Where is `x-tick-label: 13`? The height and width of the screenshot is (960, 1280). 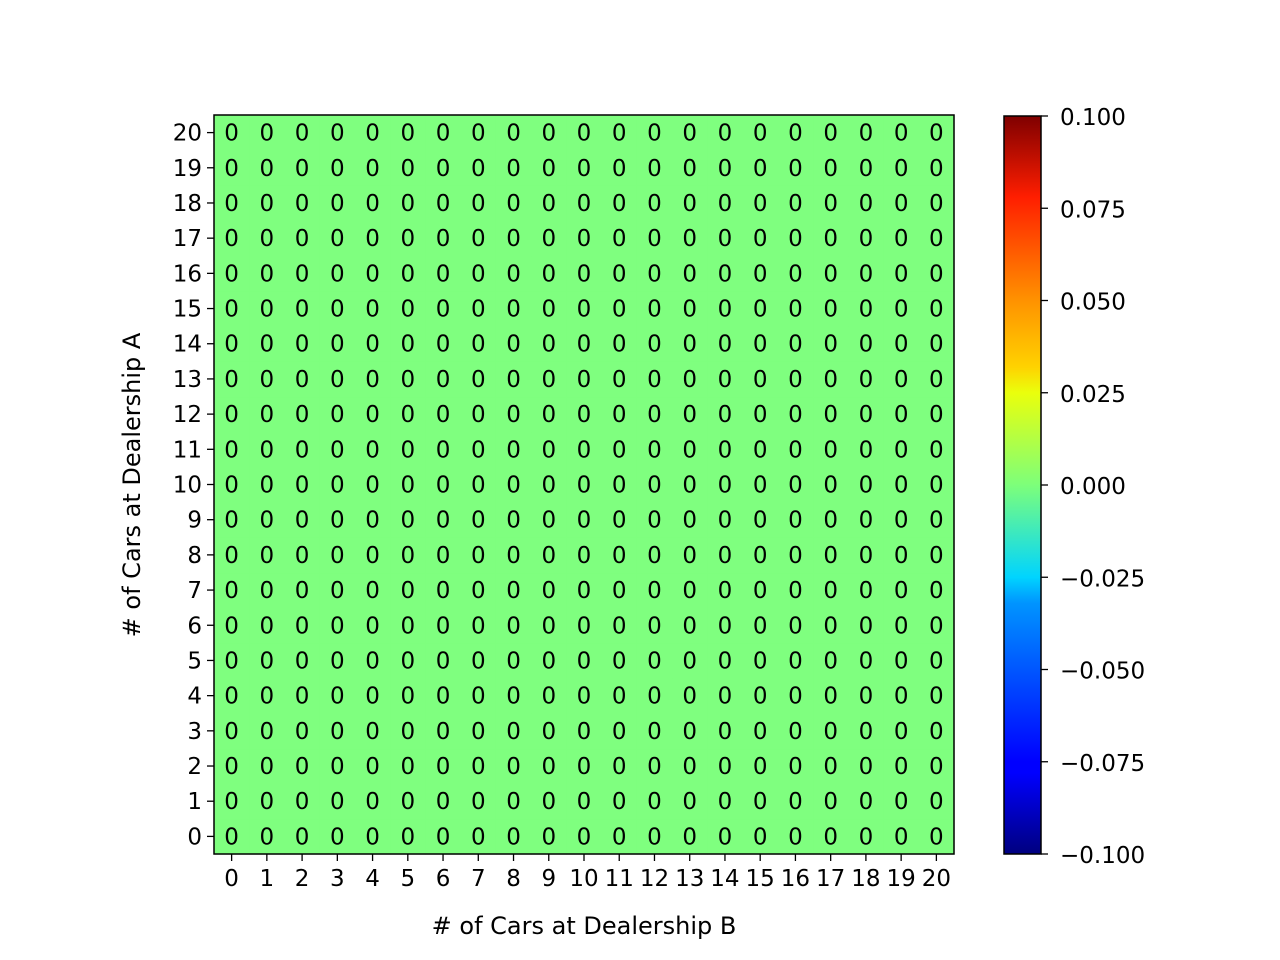 x-tick-label: 13 is located at coordinates (689, 879).